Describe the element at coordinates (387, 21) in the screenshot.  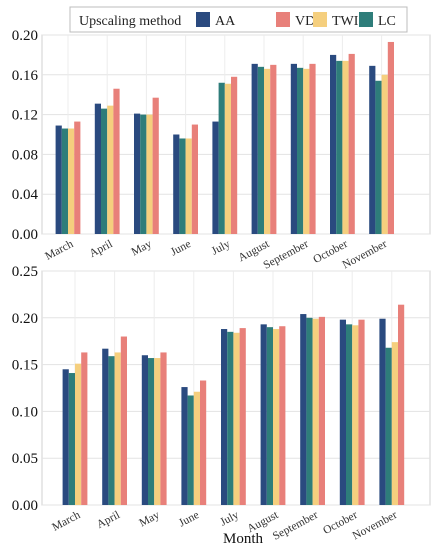
I see `legend-label-lc: LC` at that location.